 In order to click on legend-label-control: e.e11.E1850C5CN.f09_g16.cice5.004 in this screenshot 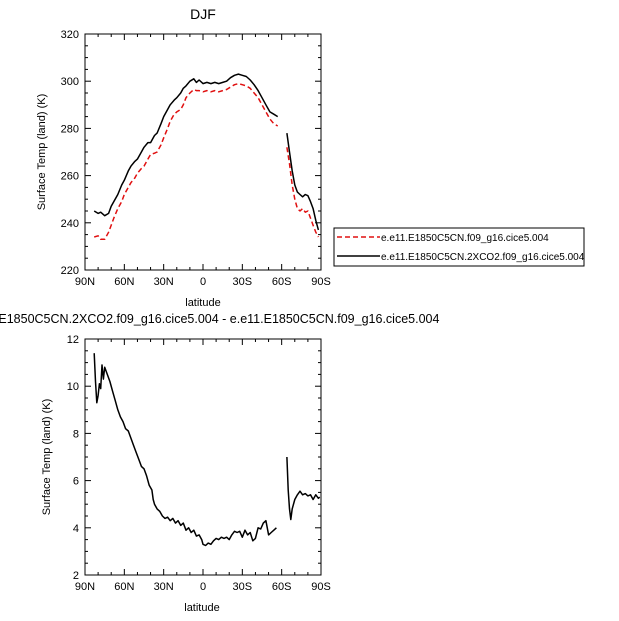, I will do `click(465, 238)`.